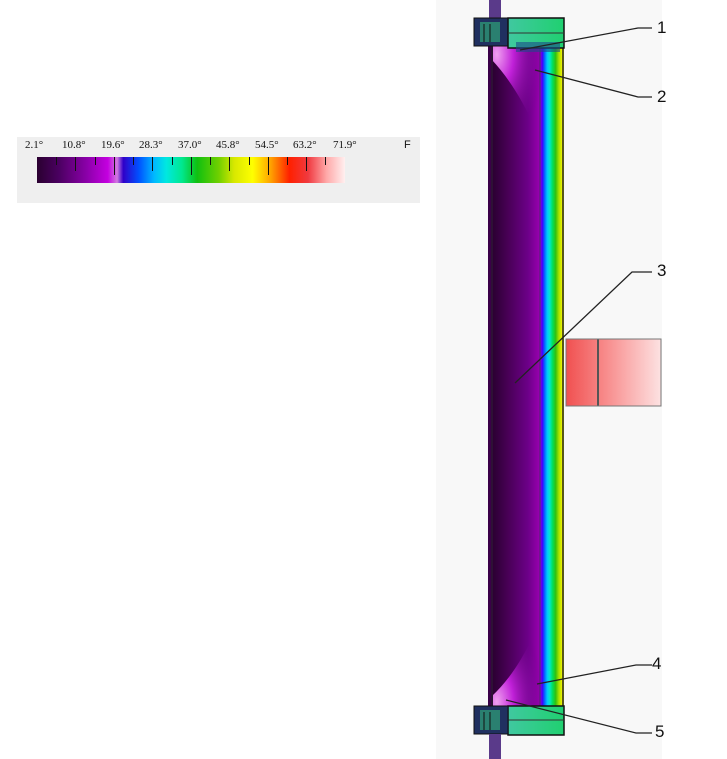 The width and height of the screenshot is (727, 759). What do you see at coordinates (228, 145) in the screenshot?
I see `legend-tick-label: 45.8°` at bounding box center [228, 145].